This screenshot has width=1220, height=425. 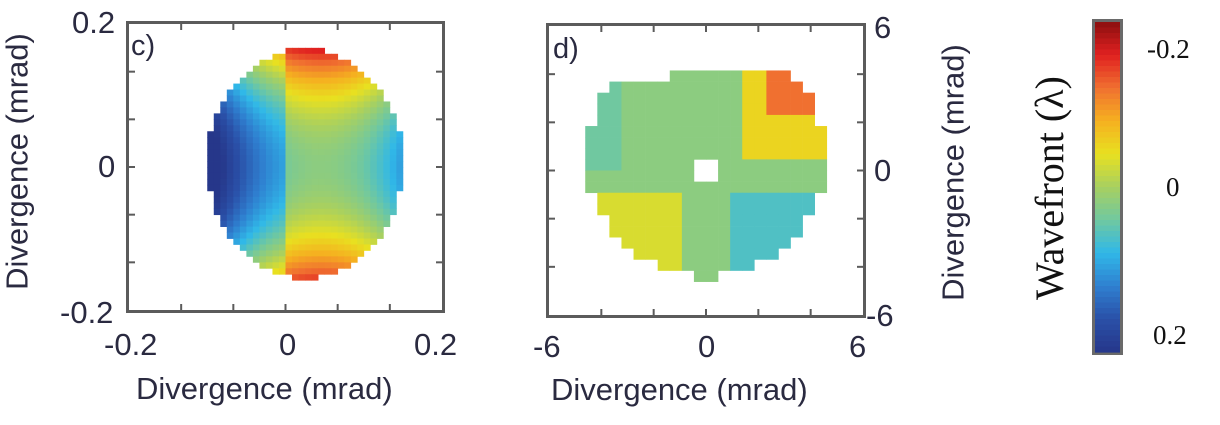 I want to click on x-tick-d-left: -6, so click(x=547, y=346).